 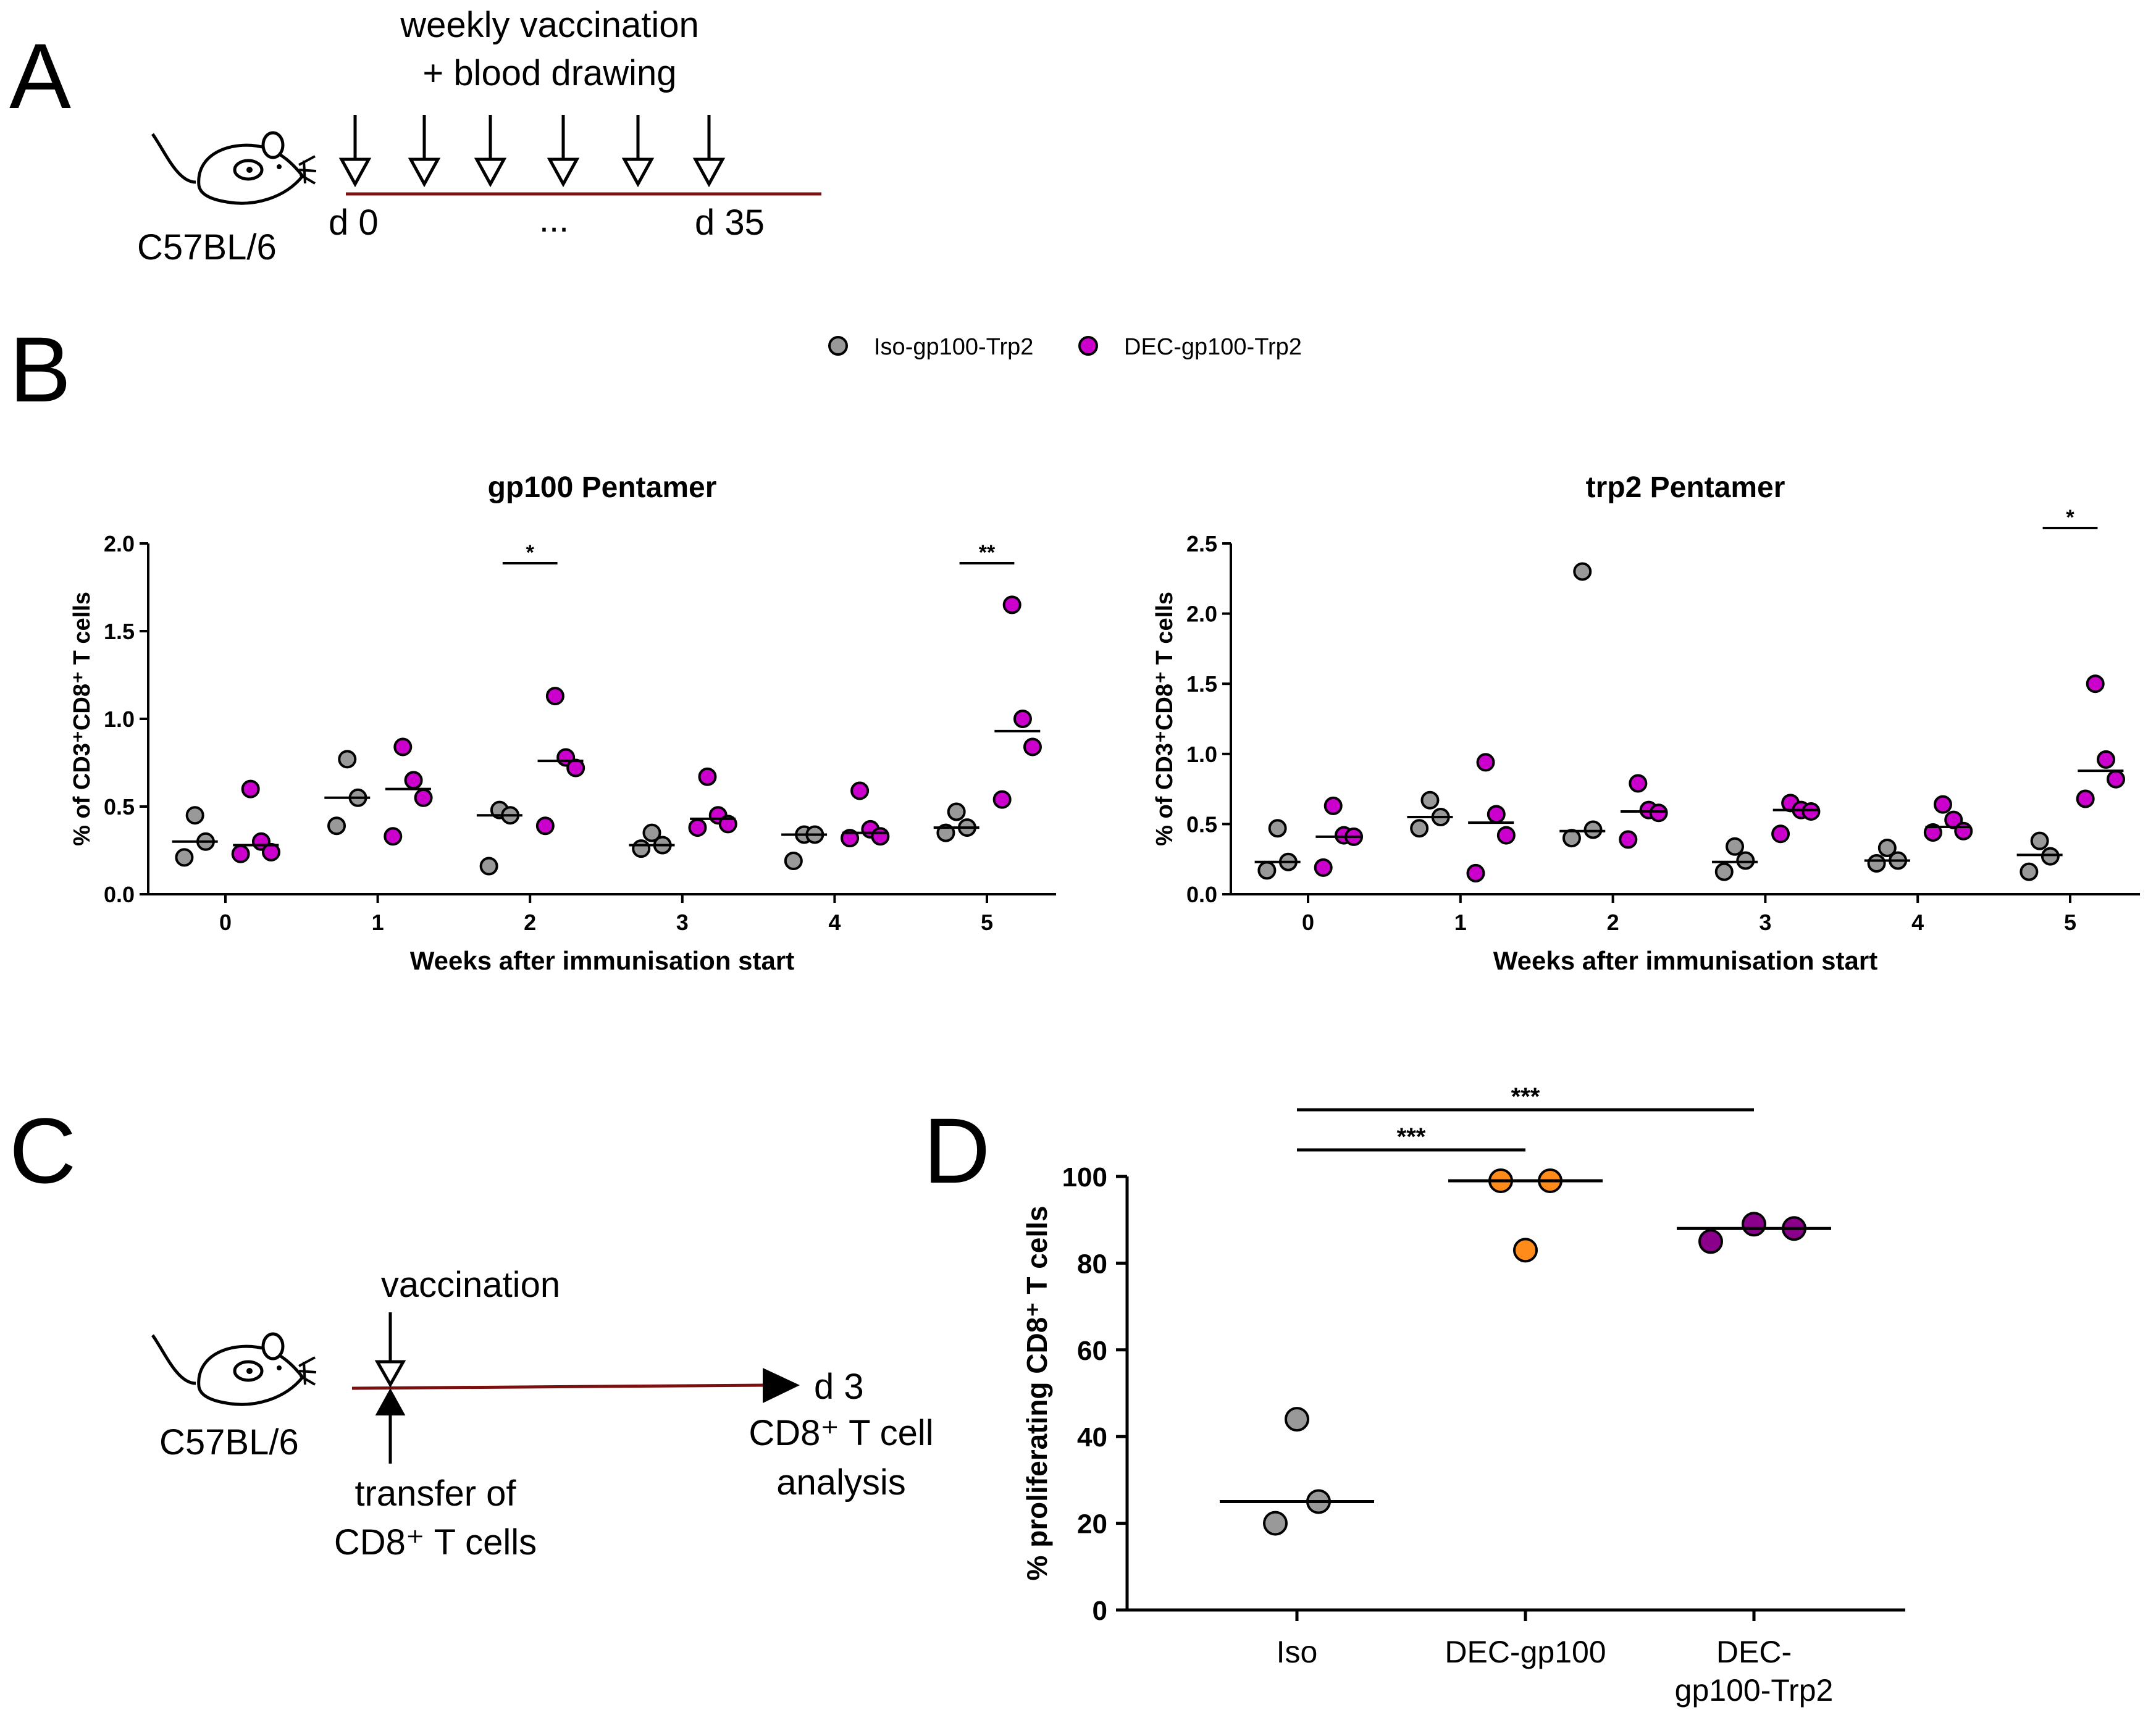 What do you see at coordinates (730, 223) in the screenshot?
I see `panel-a-day-end: d 35` at bounding box center [730, 223].